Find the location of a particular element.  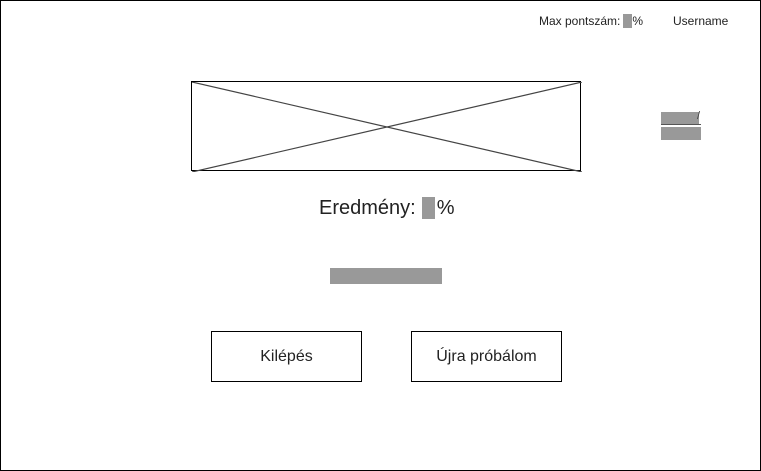

image-placeholder is located at coordinates (386, 126).